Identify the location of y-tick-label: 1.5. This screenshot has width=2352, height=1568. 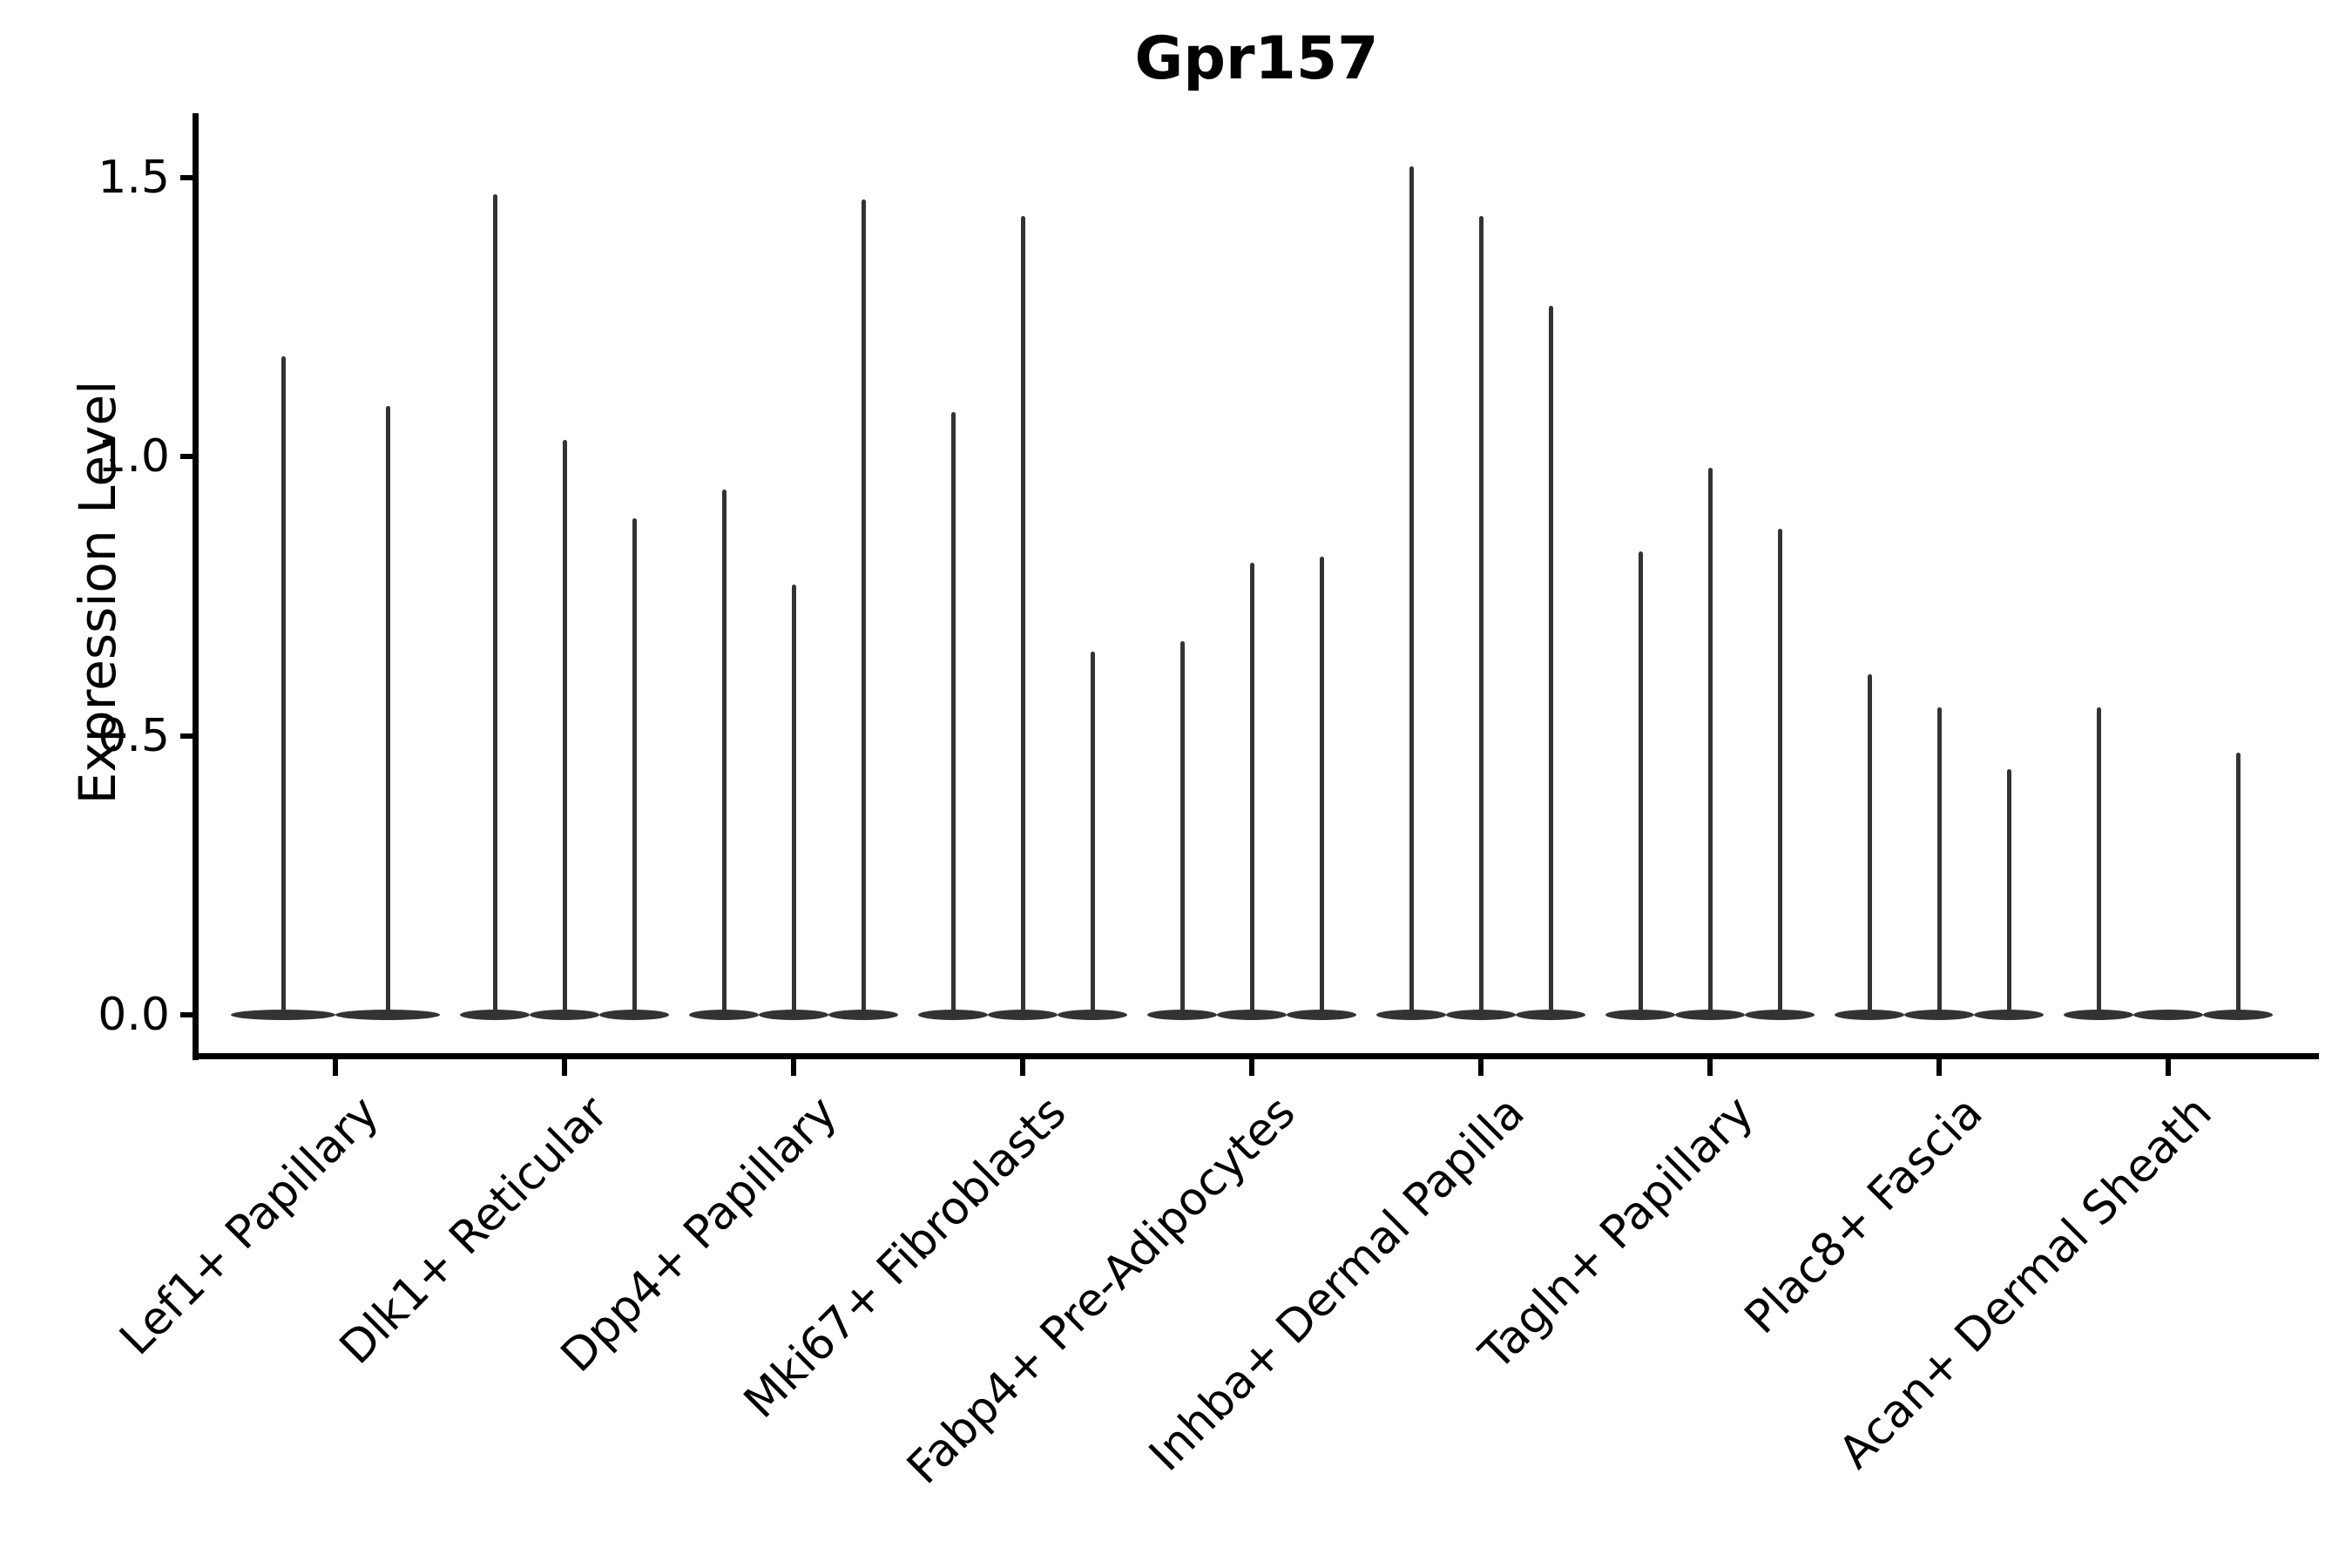
(134, 177).